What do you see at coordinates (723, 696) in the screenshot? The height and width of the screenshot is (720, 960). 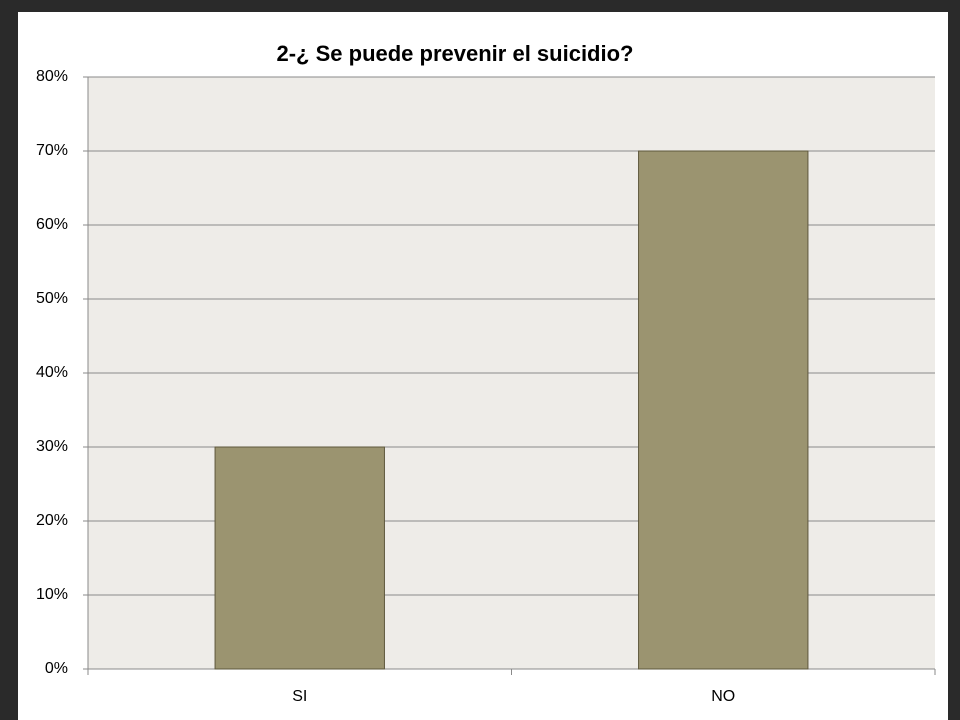 I see `x-tick-label: NO` at bounding box center [723, 696].